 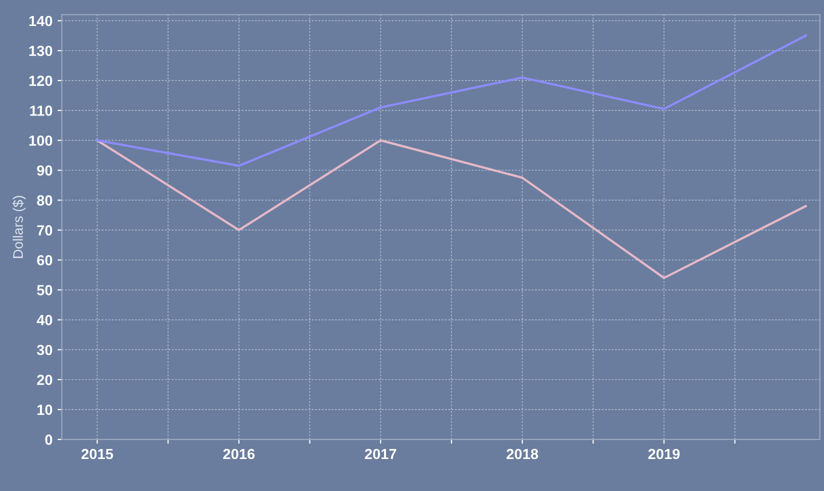 What do you see at coordinates (41, 111) in the screenshot?
I see `y-tick-label: 110` at bounding box center [41, 111].